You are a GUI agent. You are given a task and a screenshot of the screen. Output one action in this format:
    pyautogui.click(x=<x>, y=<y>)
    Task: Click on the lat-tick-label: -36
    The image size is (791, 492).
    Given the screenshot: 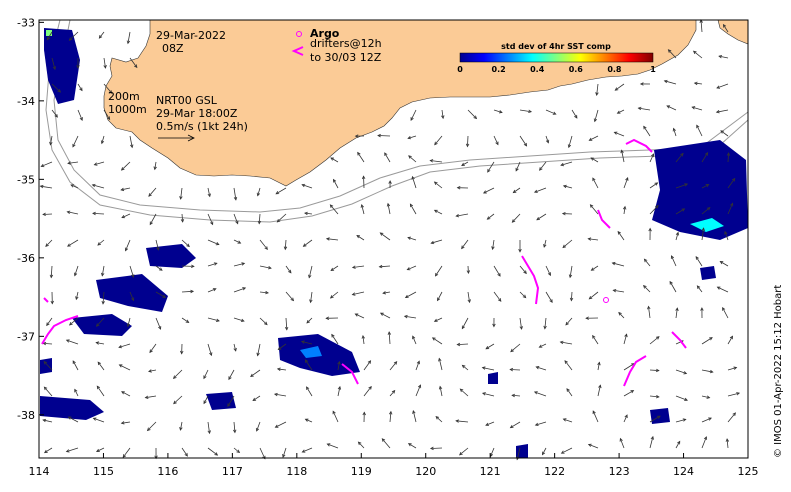 What is the action you would take?
    pyautogui.click(x=26, y=258)
    